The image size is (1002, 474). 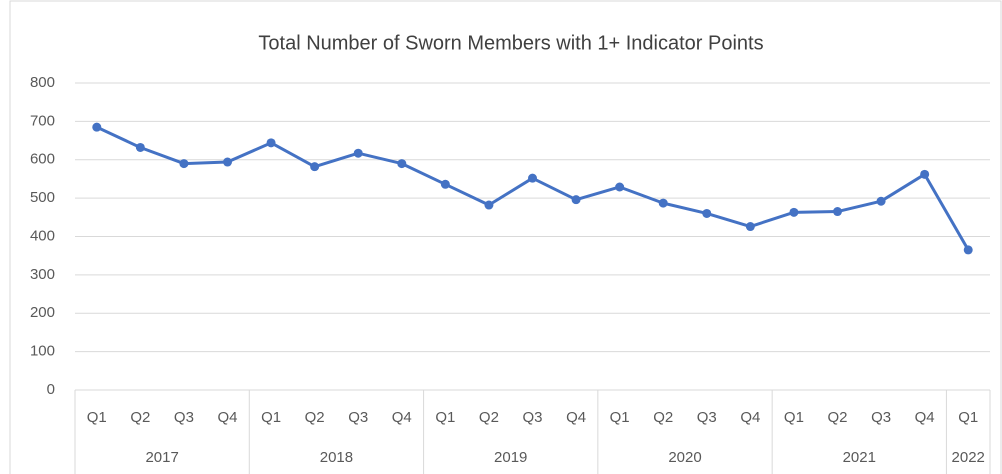 What do you see at coordinates (859, 457) in the screenshot?
I see `x-group-label: 2021` at bounding box center [859, 457].